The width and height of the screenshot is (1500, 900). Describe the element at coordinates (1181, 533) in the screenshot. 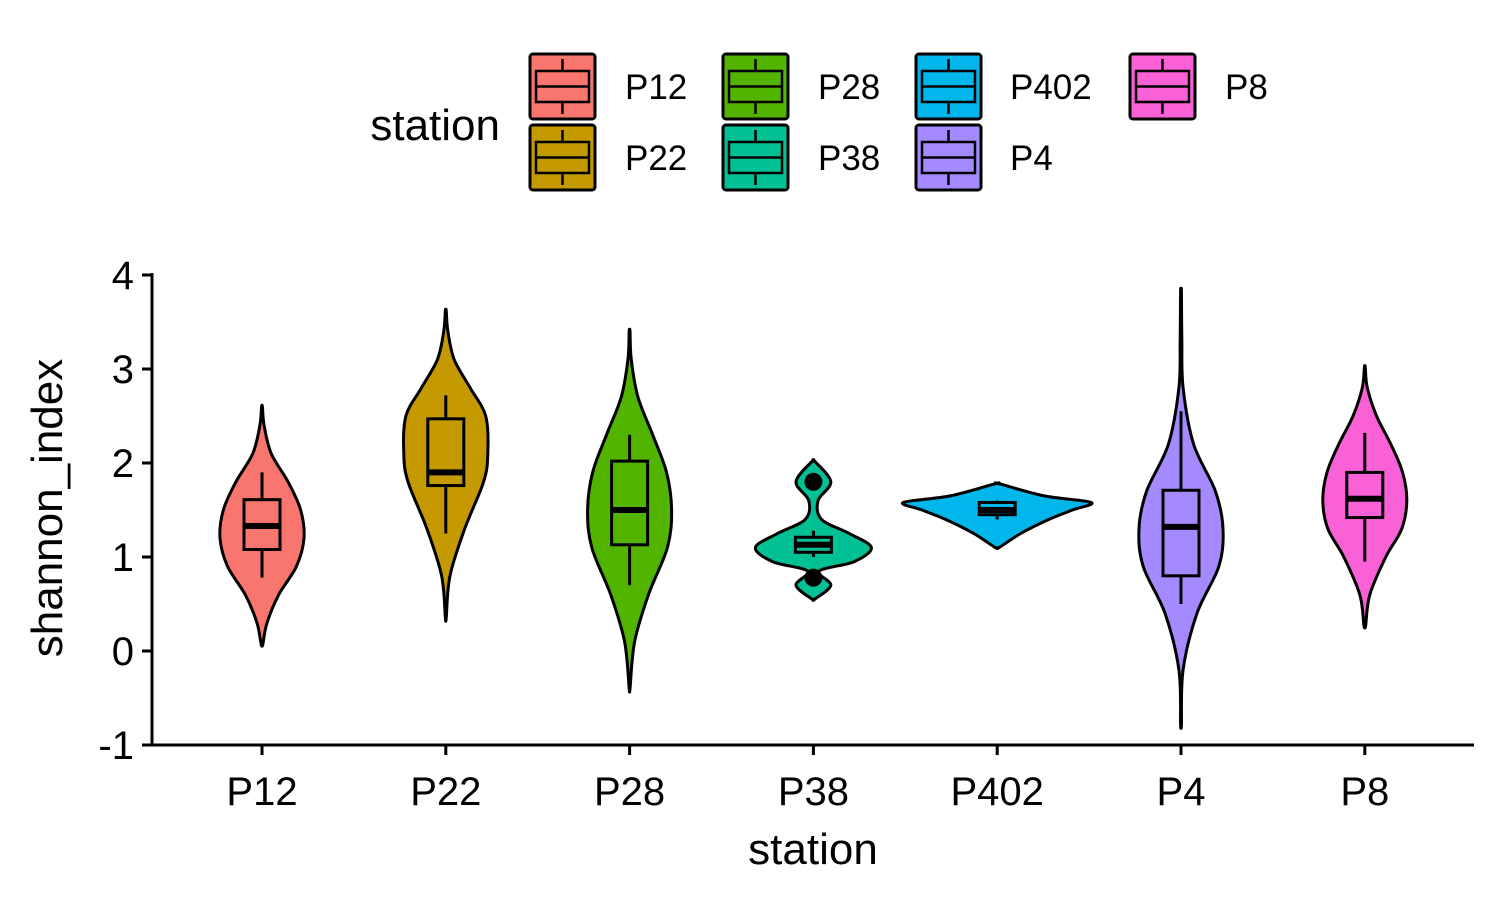

I see `box-p4` at that location.